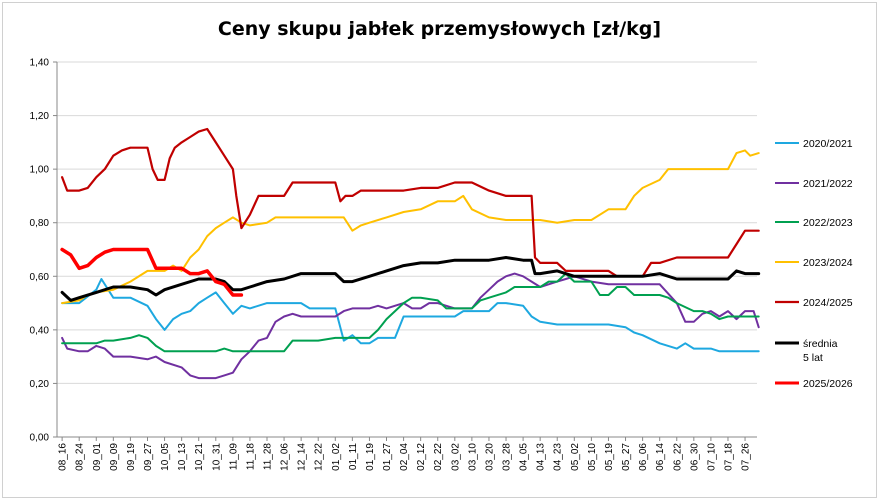  Describe the element at coordinates (455, 457) in the screenshot. I see `x-tick-label: 03_02` at that location.